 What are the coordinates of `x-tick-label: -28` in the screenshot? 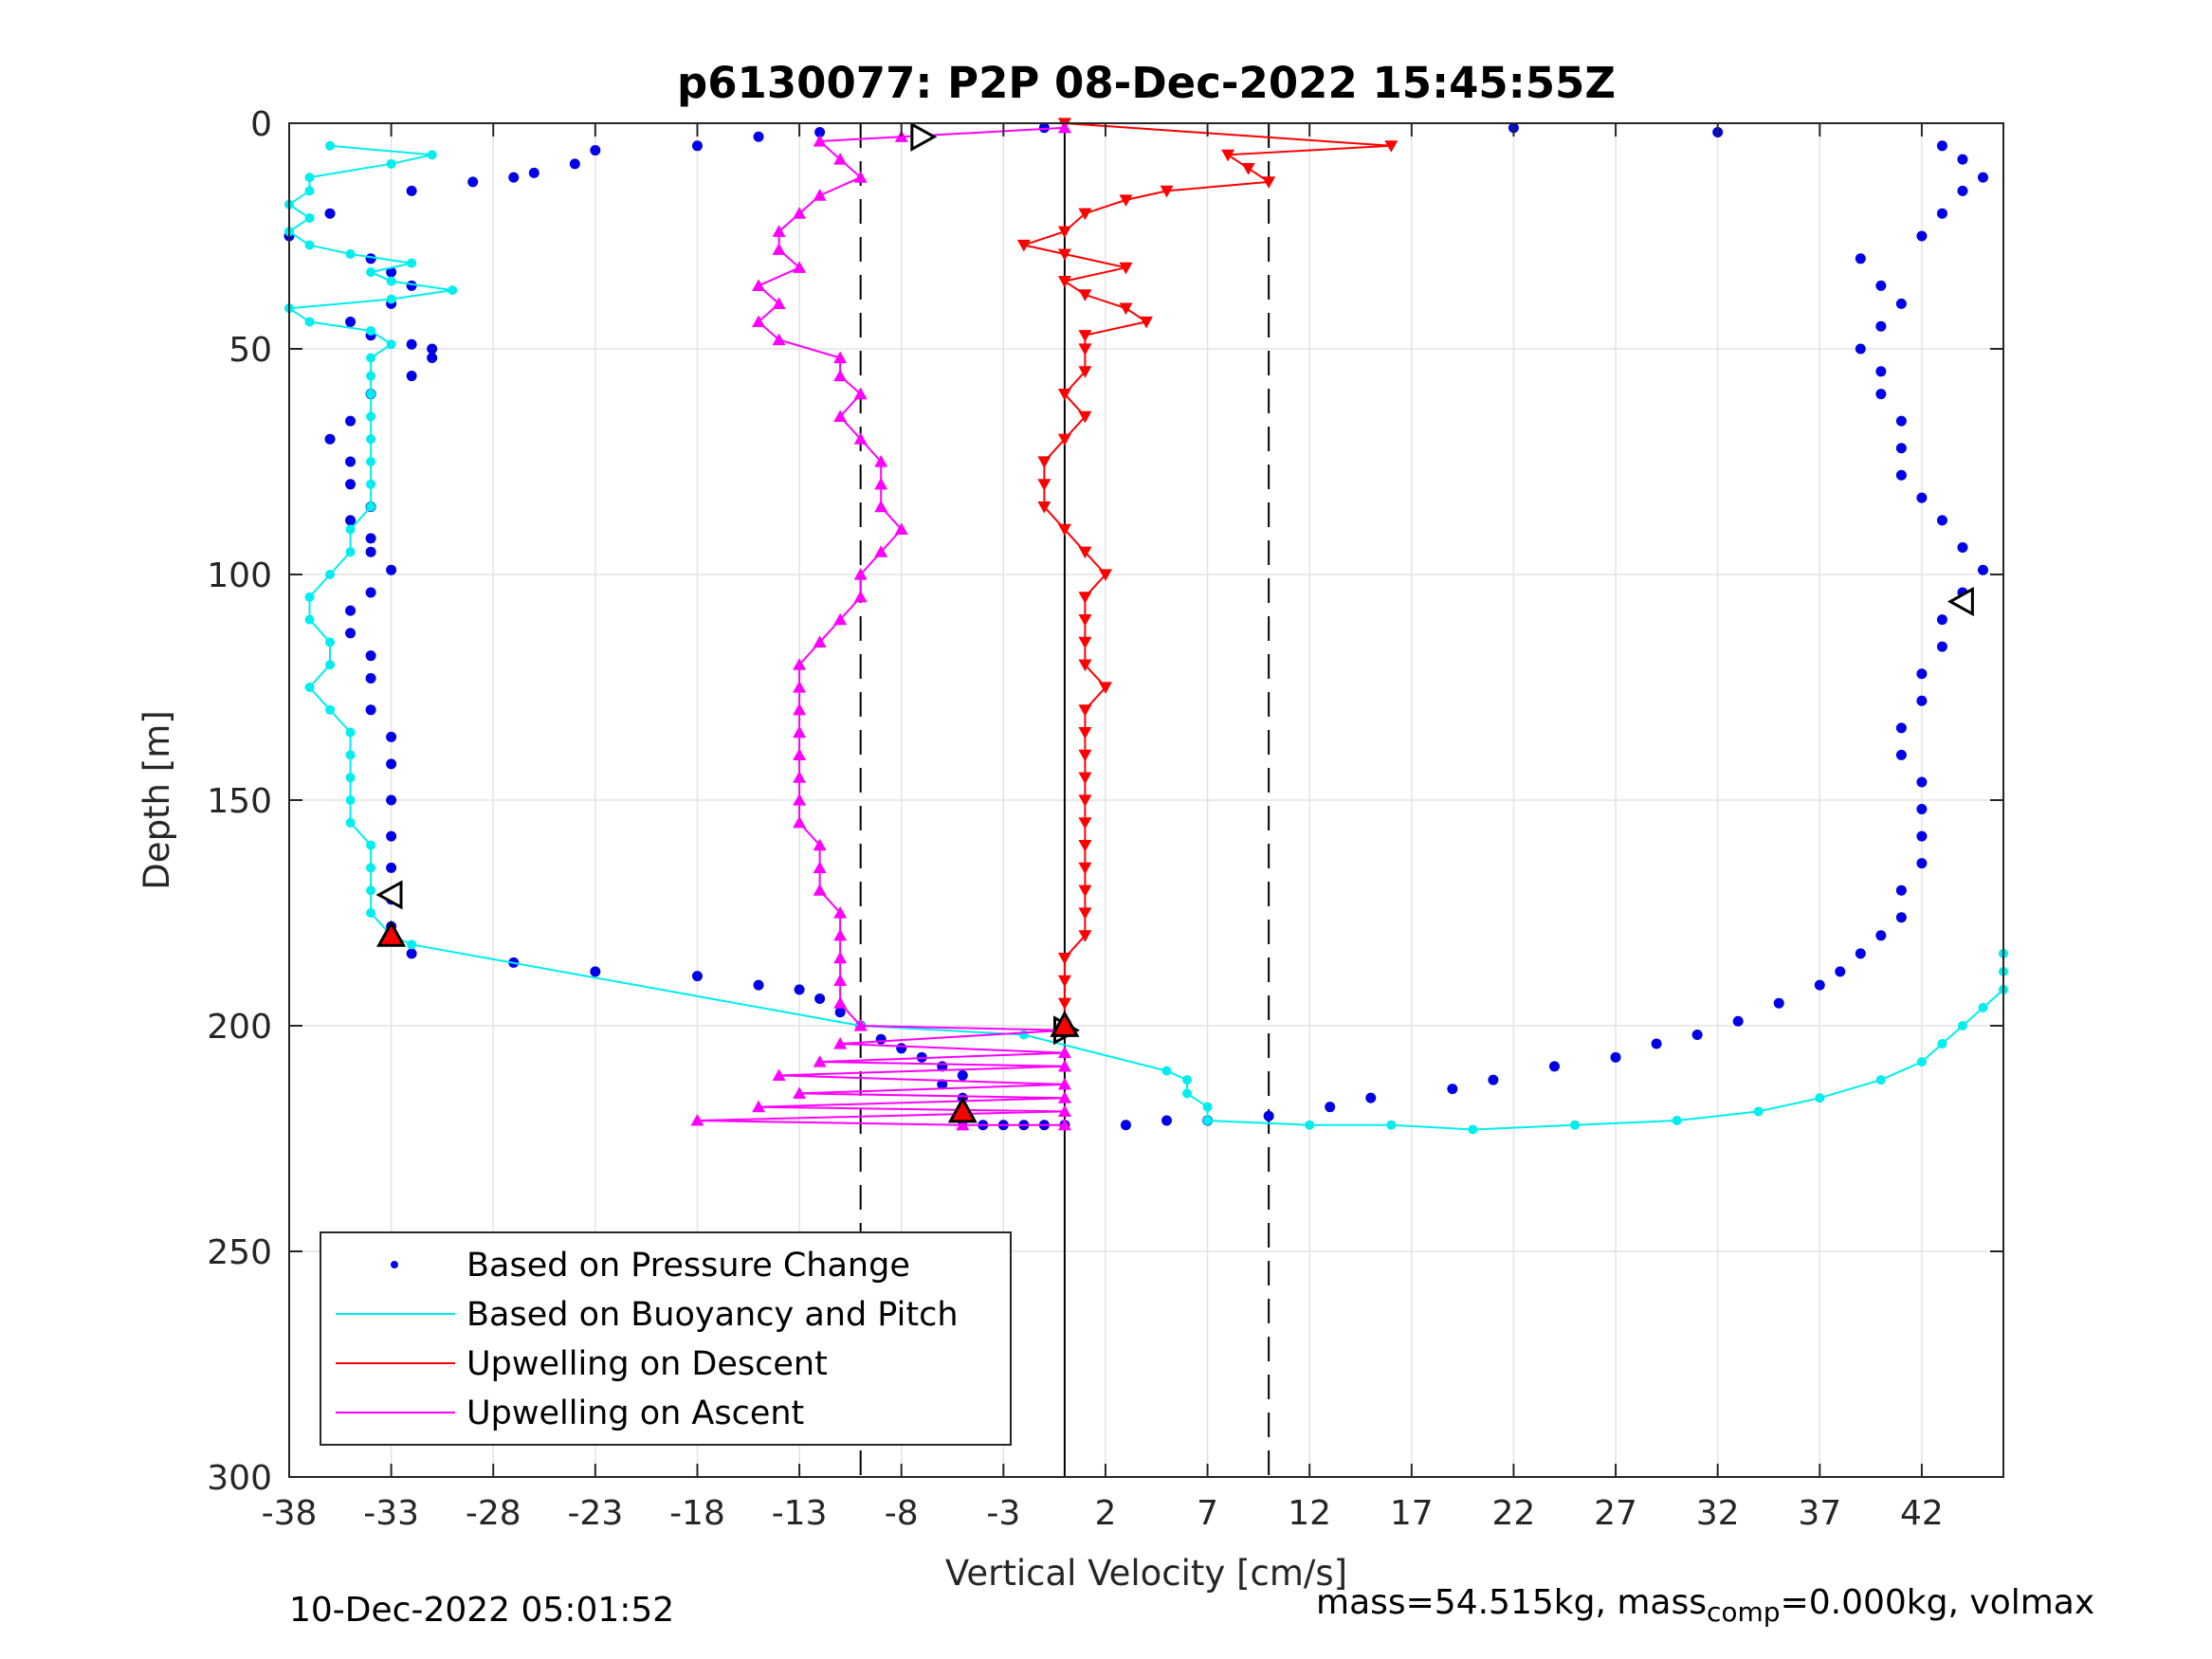 It's located at (493, 1513).